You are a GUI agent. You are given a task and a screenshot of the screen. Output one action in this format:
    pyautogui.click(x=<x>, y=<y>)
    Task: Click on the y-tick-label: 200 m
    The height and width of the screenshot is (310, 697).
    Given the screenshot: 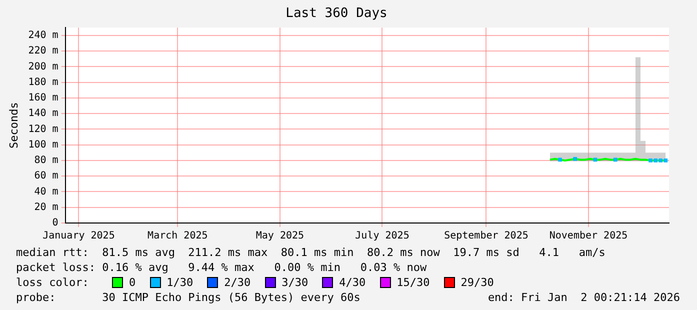 What is the action you would take?
    pyautogui.click(x=43, y=66)
    